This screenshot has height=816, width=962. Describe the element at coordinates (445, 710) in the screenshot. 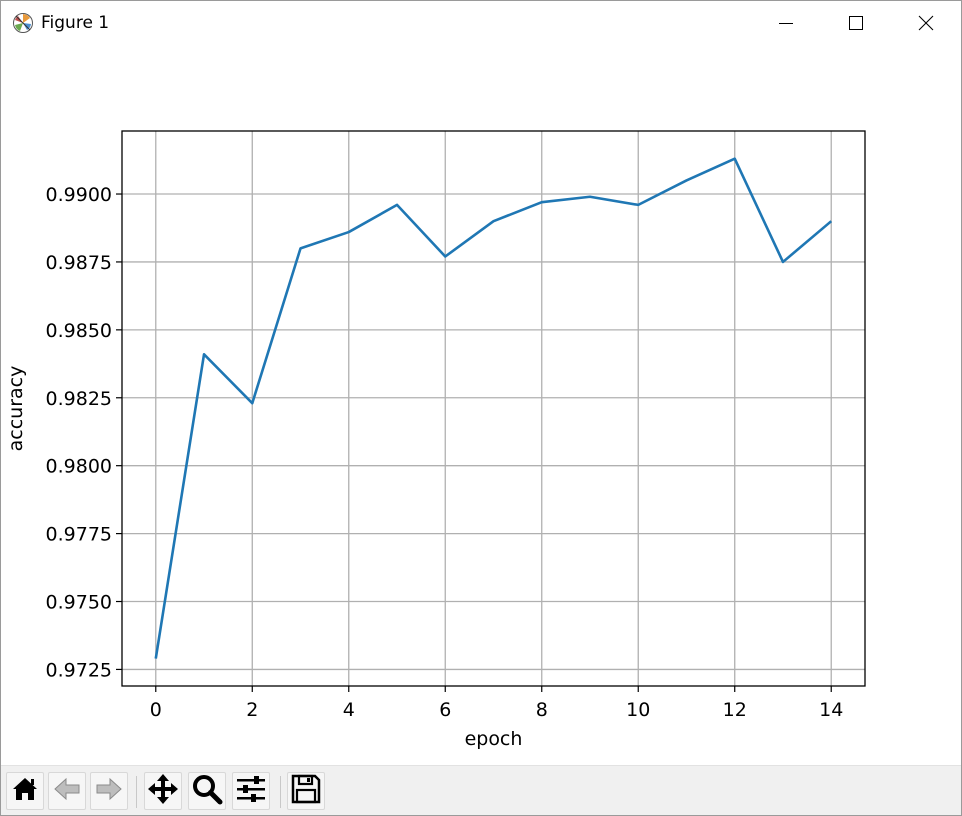

I see `x-tick-label: 6` at that location.